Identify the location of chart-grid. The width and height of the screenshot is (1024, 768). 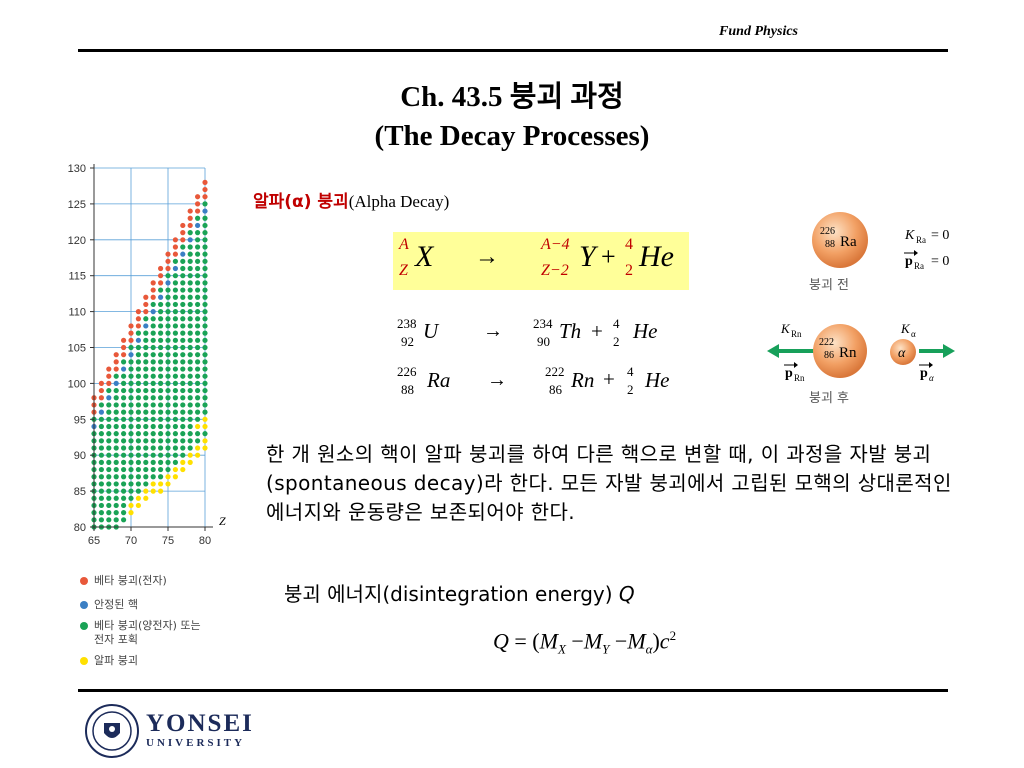
(149, 347).